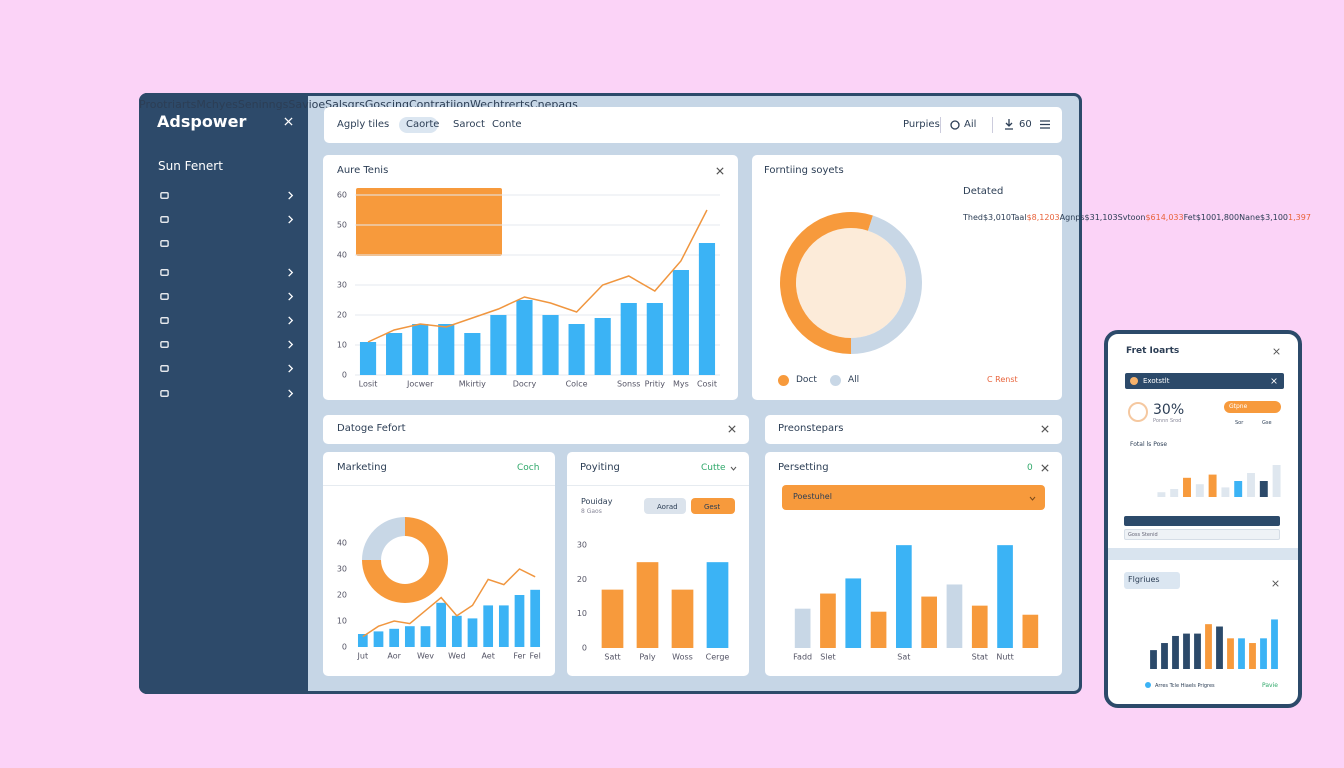 This screenshot has width=1344, height=768. What do you see at coordinates (1148, 685) in the screenshot?
I see `footer-dot` at bounding box center [1148, 685].